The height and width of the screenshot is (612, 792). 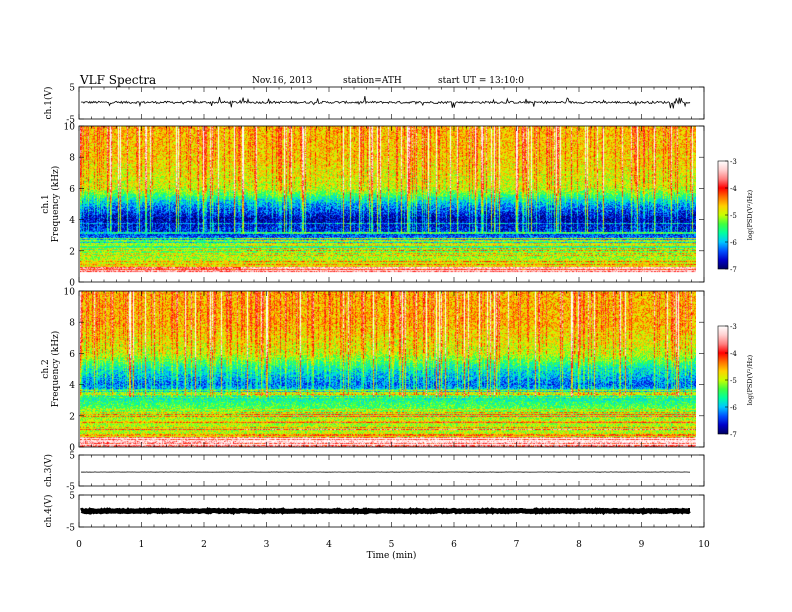 What do you see at coordinates (267, 545) in the screenshot?
I see `x-tick-label: 3` at bounding box center [267, 545].